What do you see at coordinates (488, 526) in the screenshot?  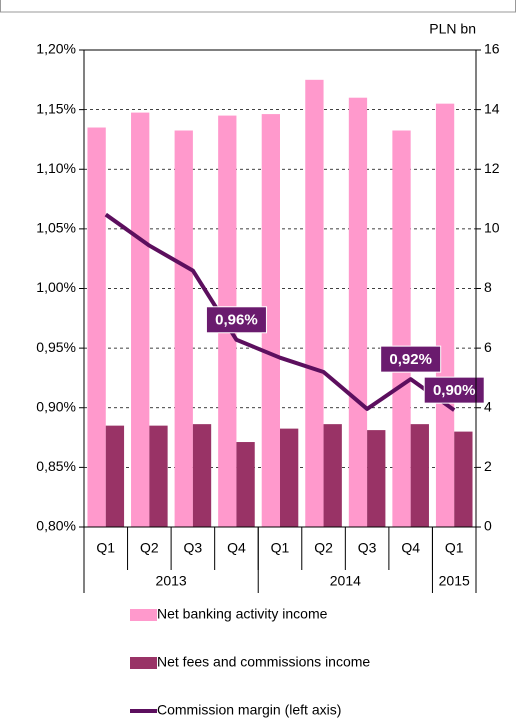 I see `y2-tick-label: 0` at bounding box center [488, 526].